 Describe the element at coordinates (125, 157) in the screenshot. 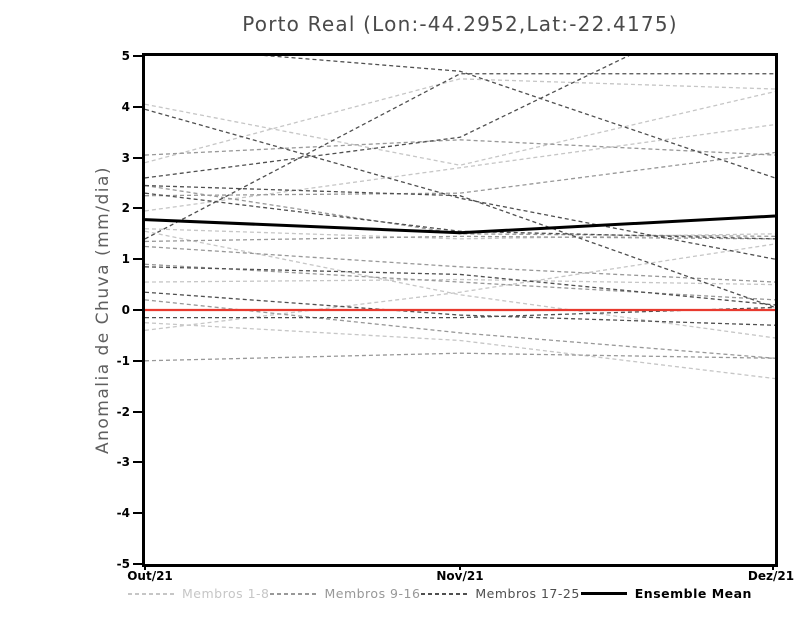

I see `y-tick-label: 3` at that location.